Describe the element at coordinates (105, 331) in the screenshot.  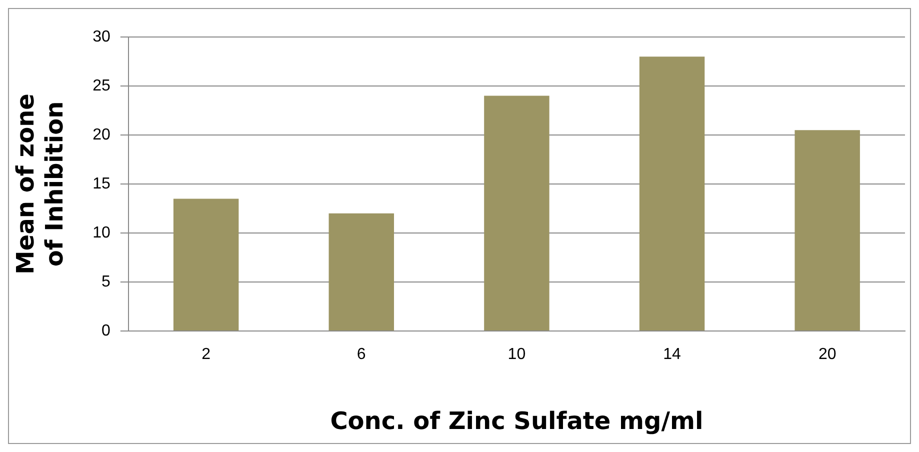
I see `y-tick-label: 0` at that location.